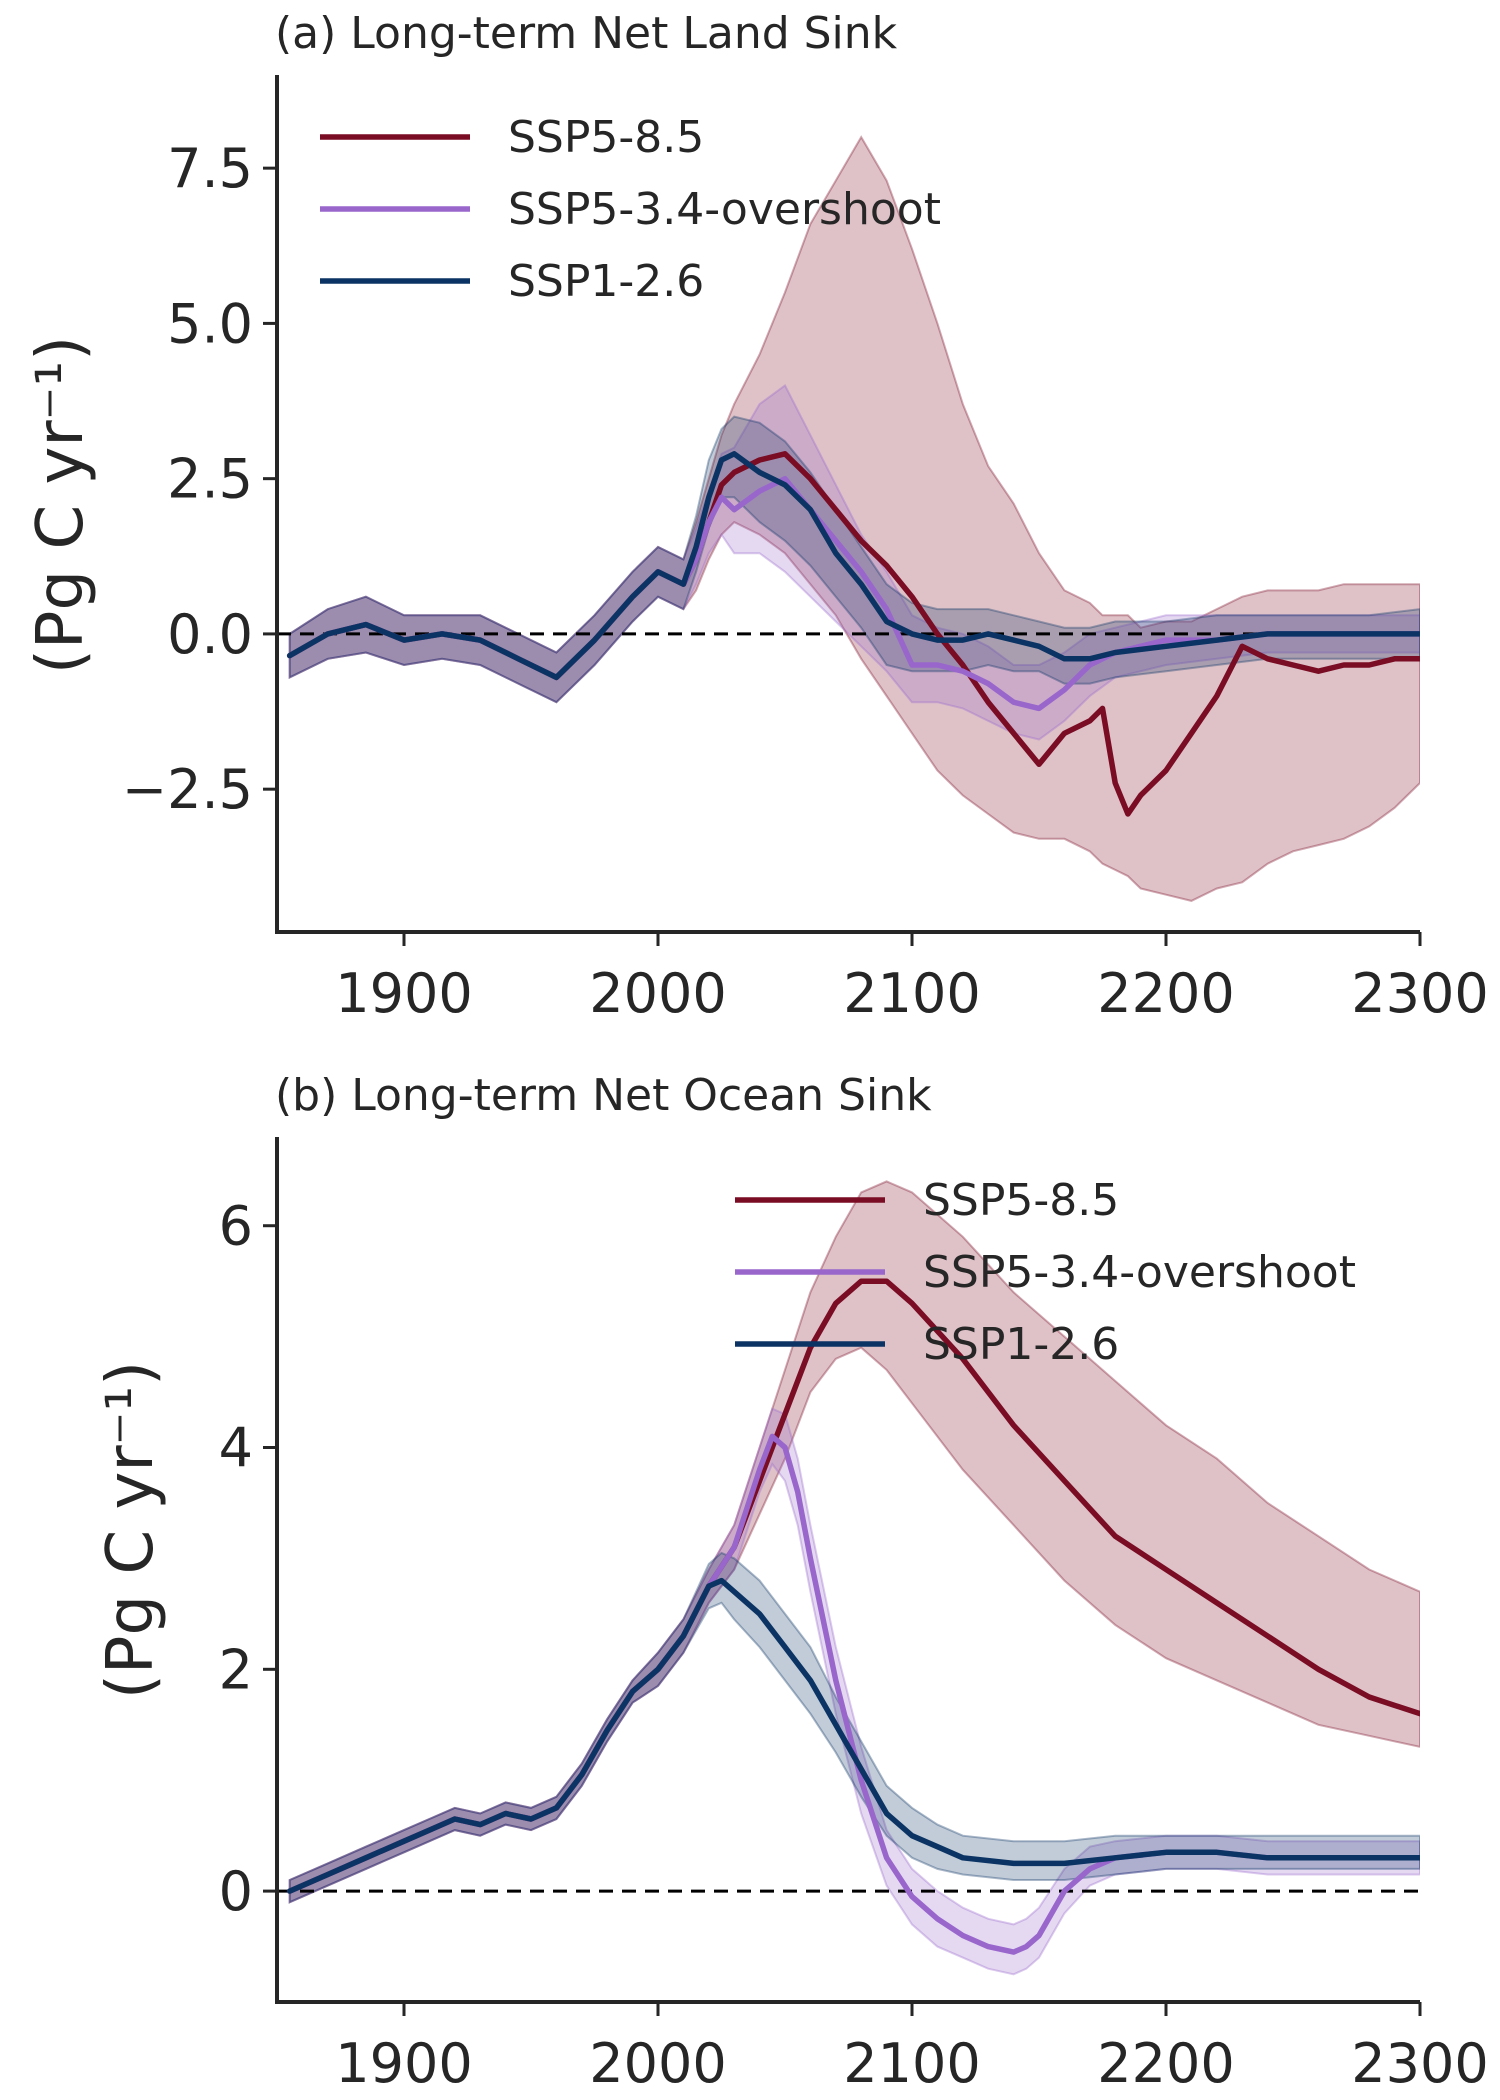  Describe the element at coordinates (1139, 1272) in the screenshot. I see `panel-b-legend-label: SSP5-3.4-overshoot` at that location.